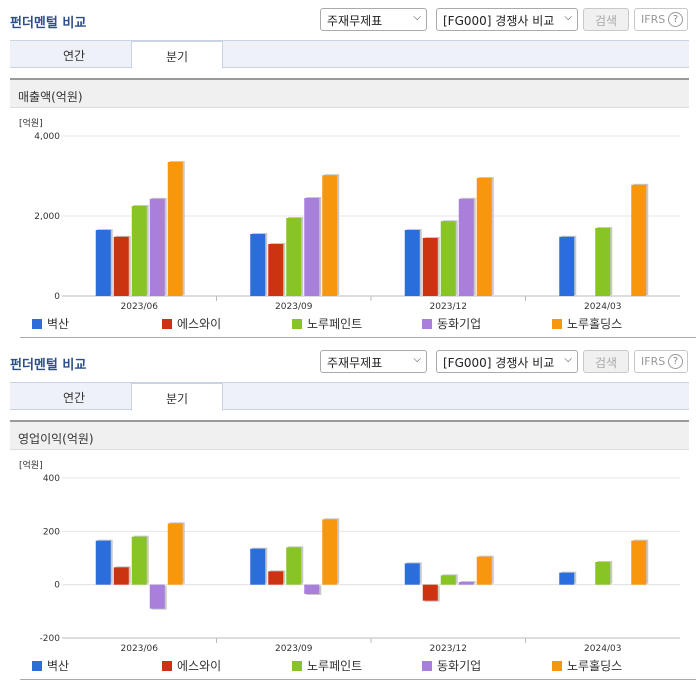 The image size is (696, 684). What do you see at coordinates (47, 137) in the screenshot?
I see `y-tick-label: 4,000` at bounding box center [47, 137].